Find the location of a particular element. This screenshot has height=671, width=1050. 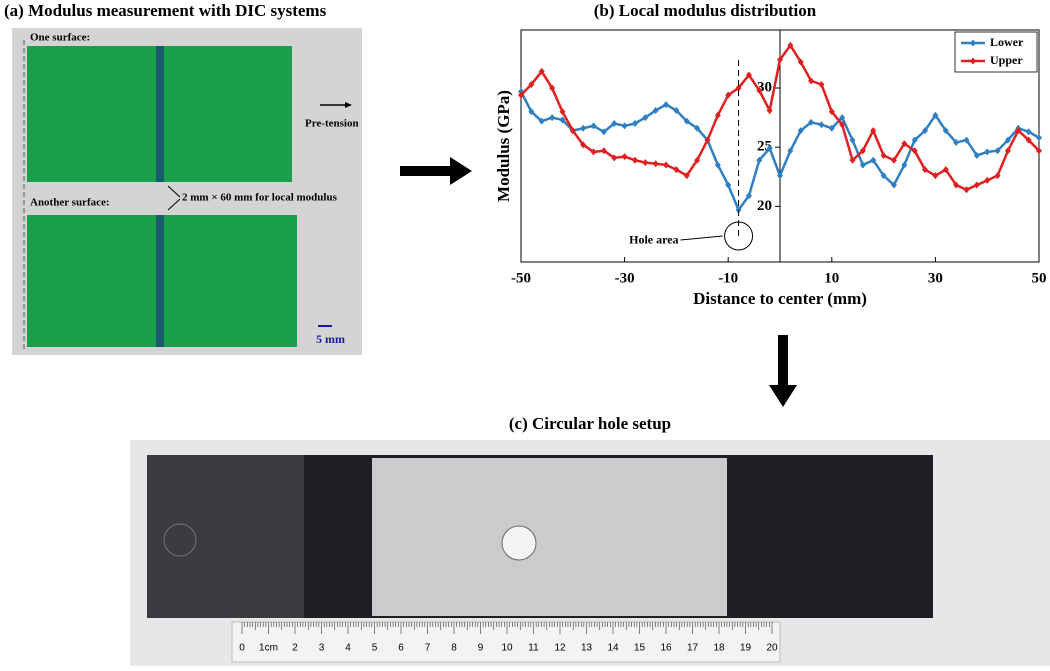

ruler-label: 18 is located at coordinates (719, 648).